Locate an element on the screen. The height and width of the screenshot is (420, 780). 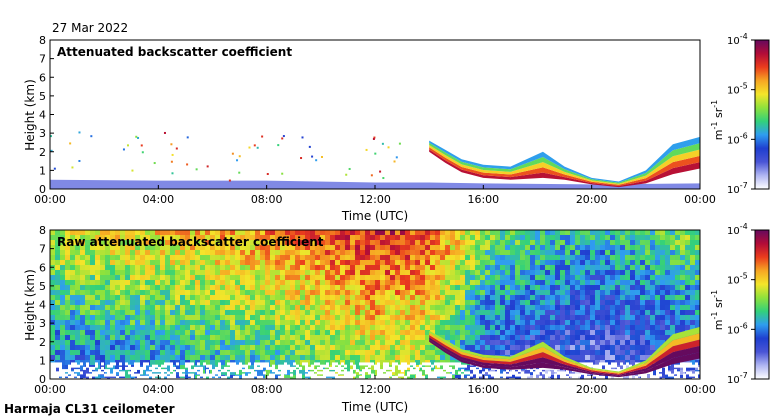
y-tick-label: 6 is located at coordinates (42, 267).